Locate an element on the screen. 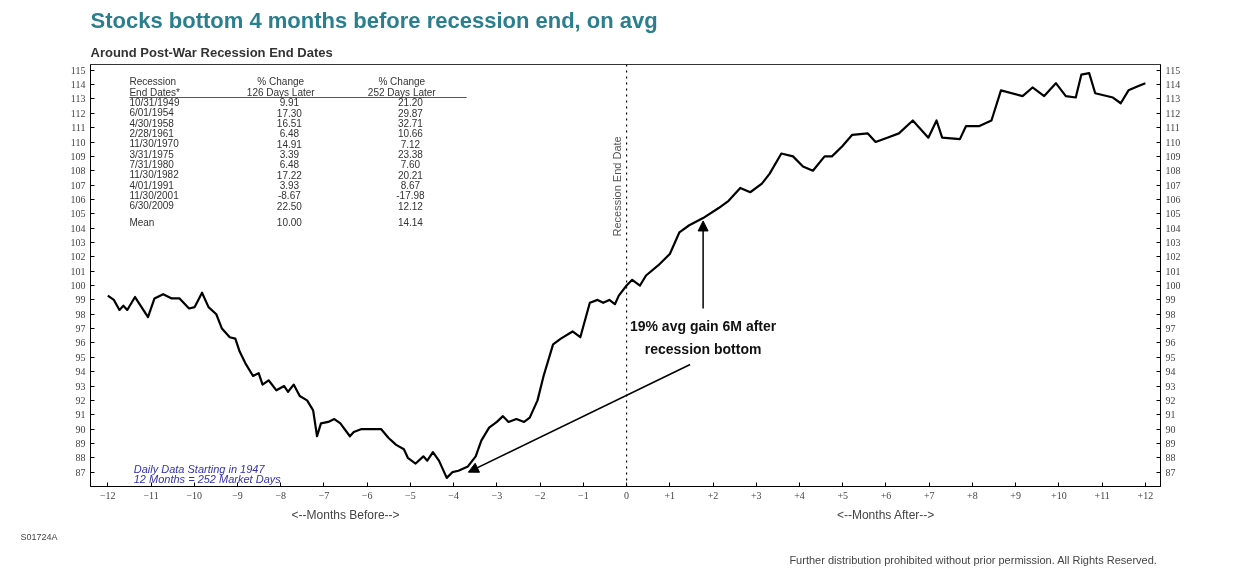  y-tick-label: 87 is located at coordinates (80, 472).